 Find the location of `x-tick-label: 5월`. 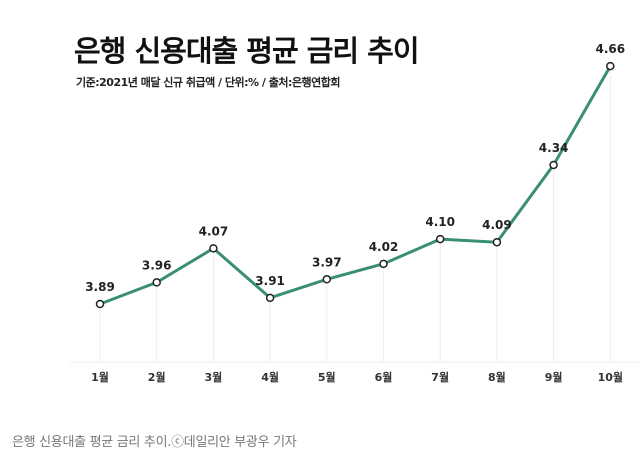

x-tick-label: 5월 is located at coordinates (327, 377).